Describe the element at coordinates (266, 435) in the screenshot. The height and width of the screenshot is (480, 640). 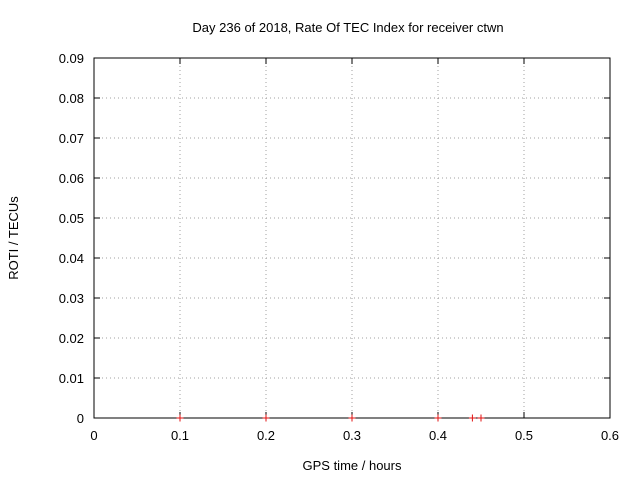
I see `x-tick-label: 0.2` at that location.